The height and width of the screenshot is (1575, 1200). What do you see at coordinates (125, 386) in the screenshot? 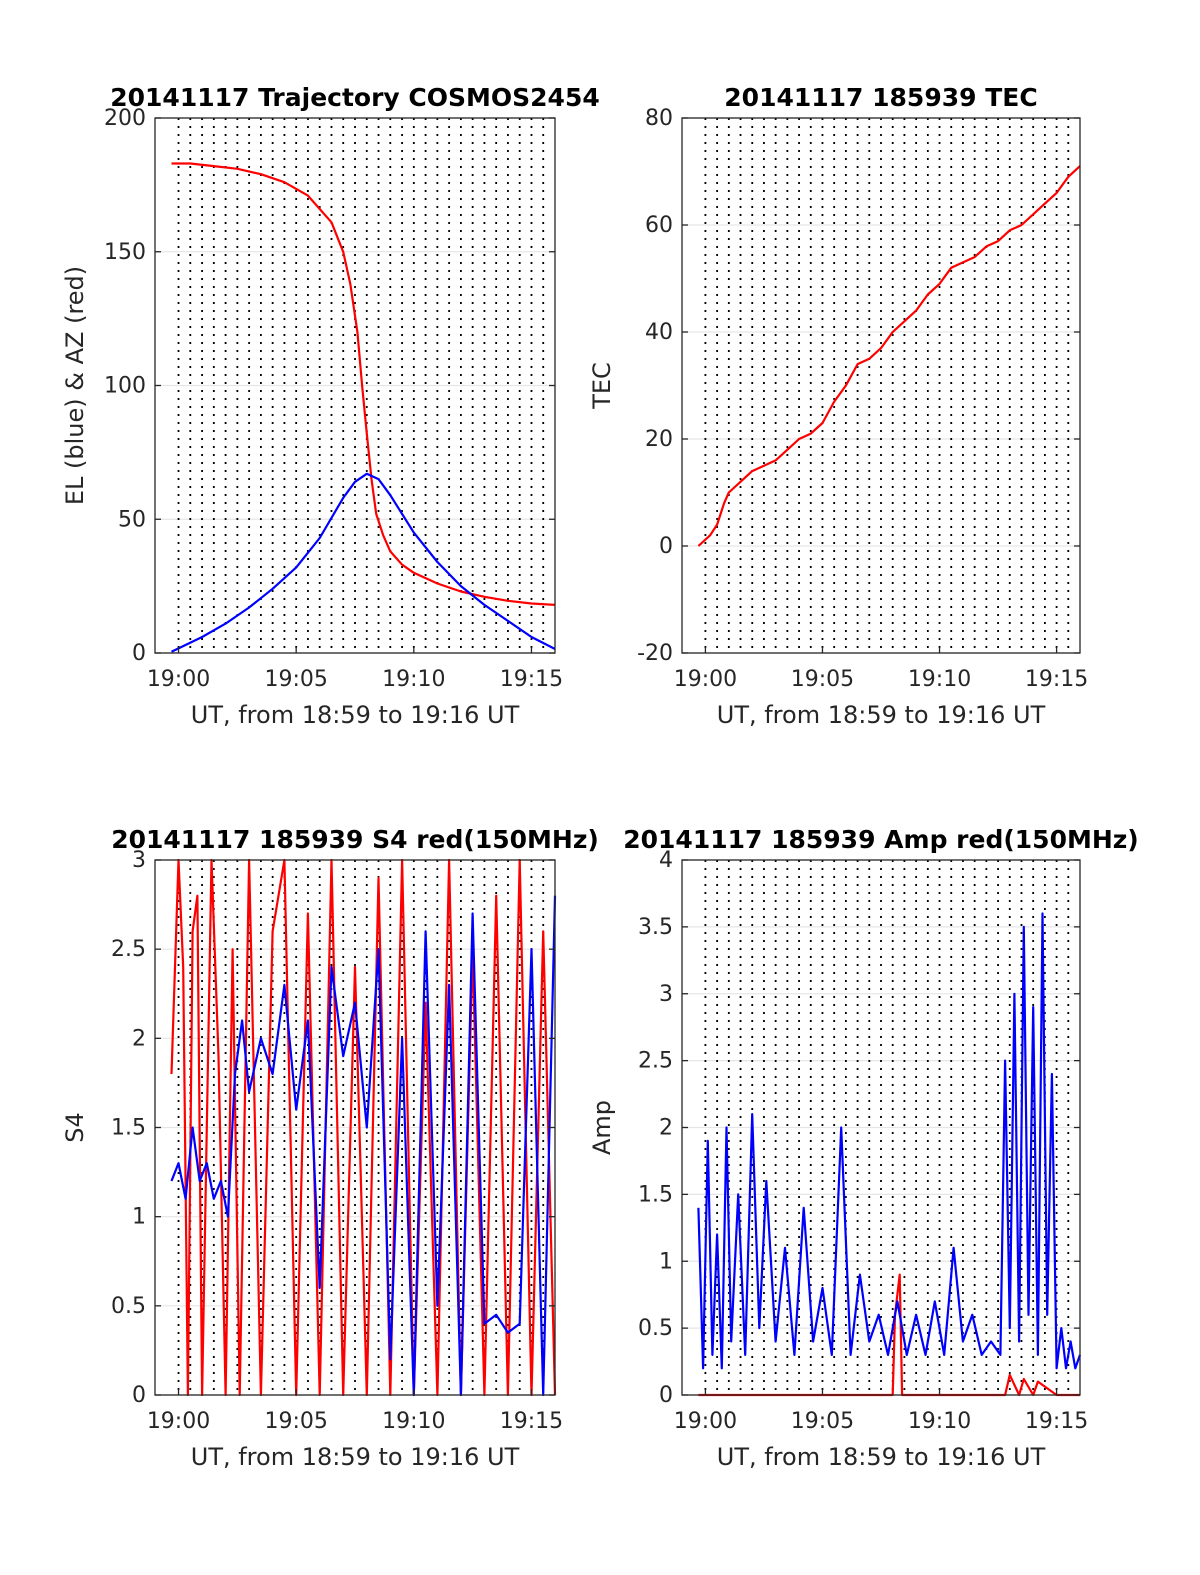
I see `y-tick-label: 100` at bounding box center [125, 386].